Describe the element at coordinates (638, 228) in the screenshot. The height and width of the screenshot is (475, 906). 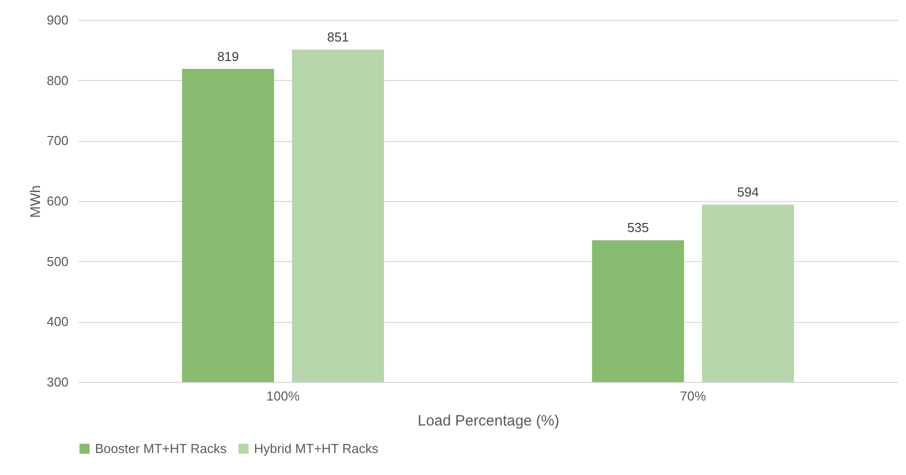
I see `data-label: 535` at that location.